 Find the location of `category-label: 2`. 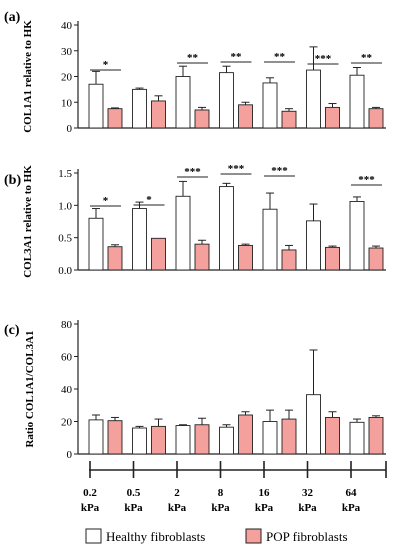

category-label: 2 is located at coordinates (177, 493).